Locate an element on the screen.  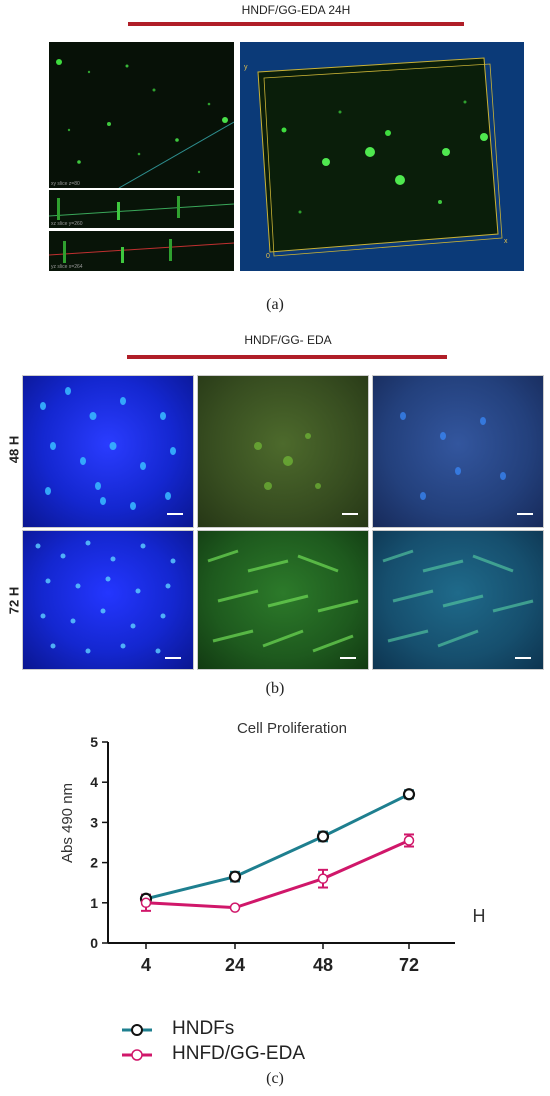
legend-item-hnfd-gg-eda: HNFD/GG-EDA is located at coordinates (270, 1055).